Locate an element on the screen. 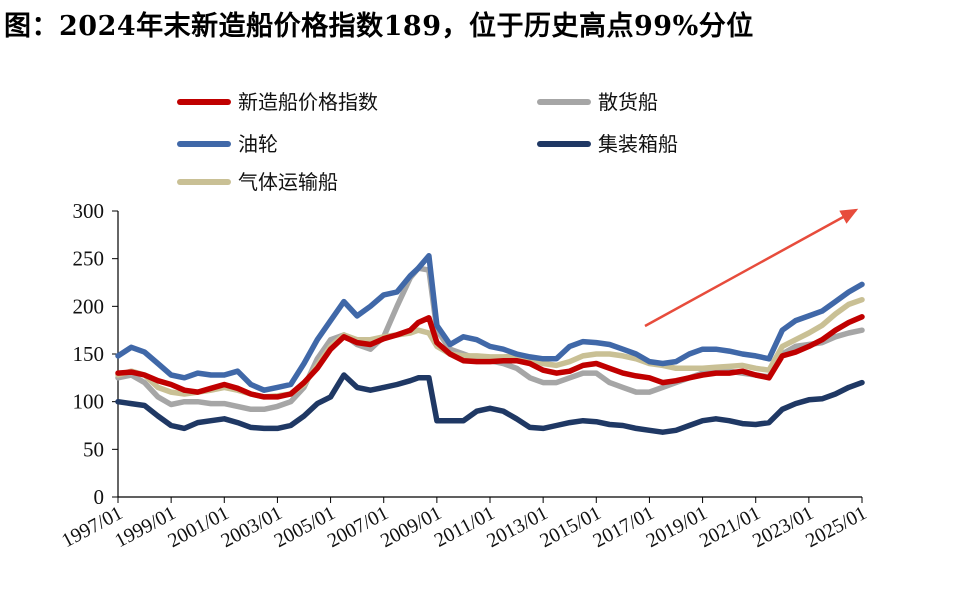 The width and height of the screenshot is (966, 601). x-tick-label: 2025/01 is located at coordinates (836, 527).